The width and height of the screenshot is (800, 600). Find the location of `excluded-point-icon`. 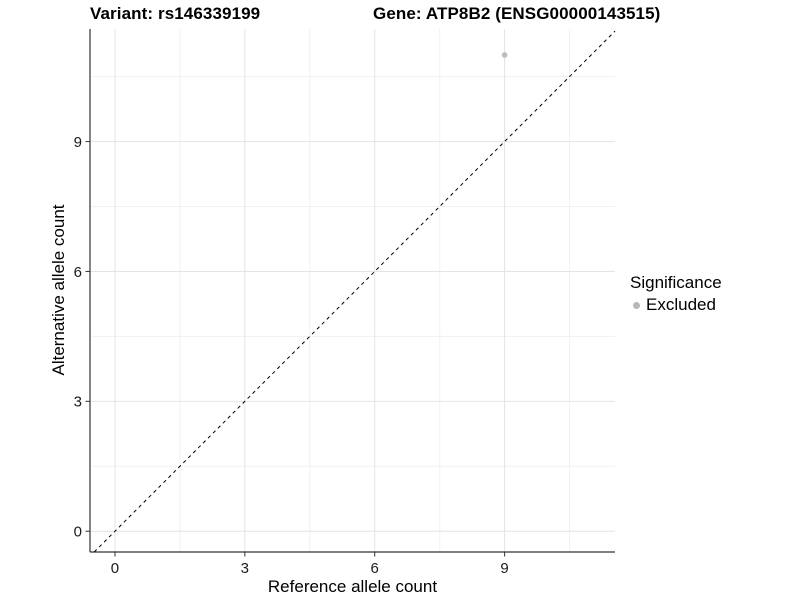

excluded-point-icon is located at coordinates (636, 305).